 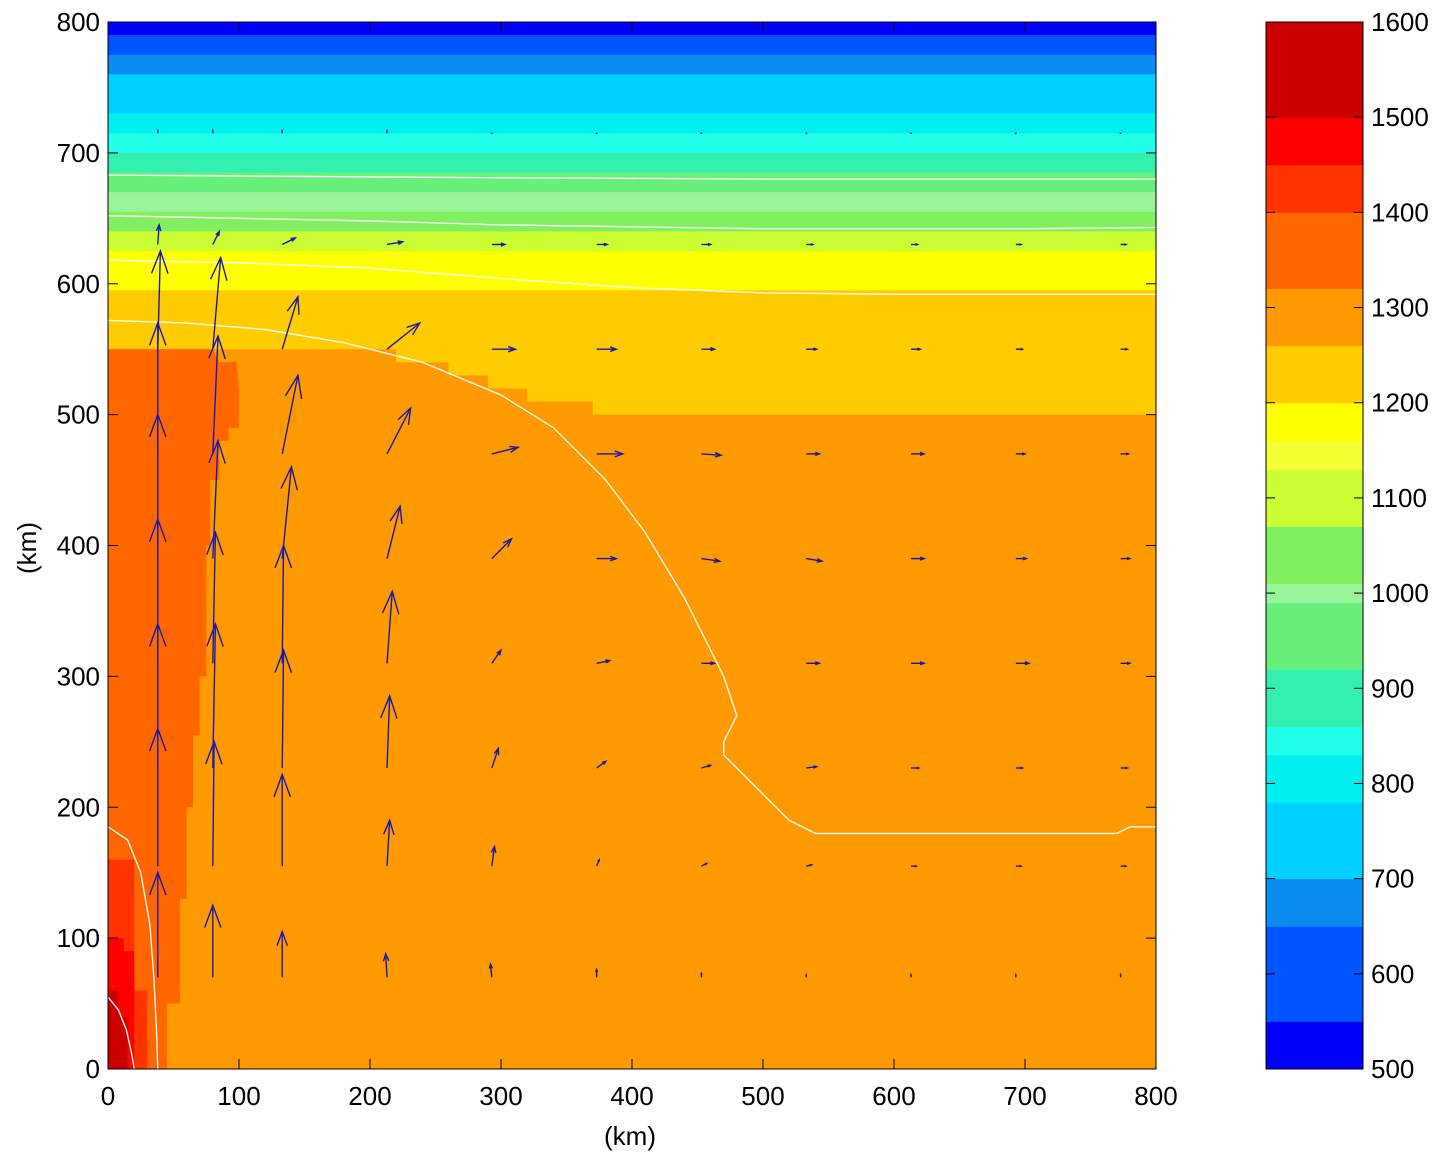 What do you see at coordinates (369, 1096) in the screenshot?
I see `x-tick-label: 200` at bounding box center [369, 1096].